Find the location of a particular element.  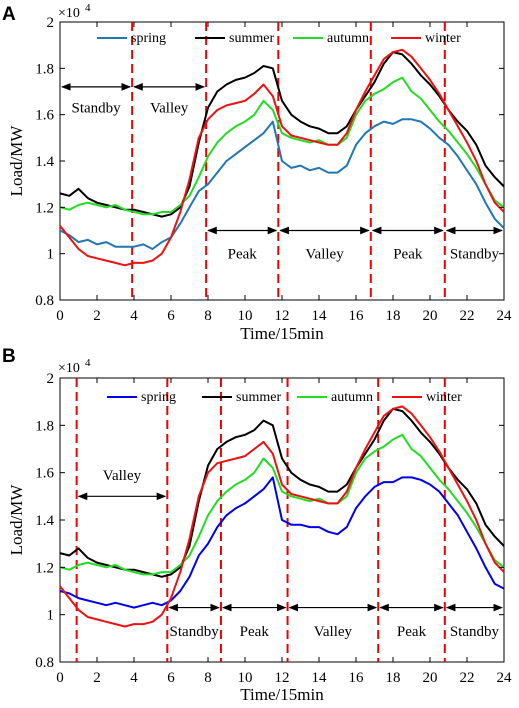

panel-b-x-axis-title: Time/15min is located at coordinates (282, 694).